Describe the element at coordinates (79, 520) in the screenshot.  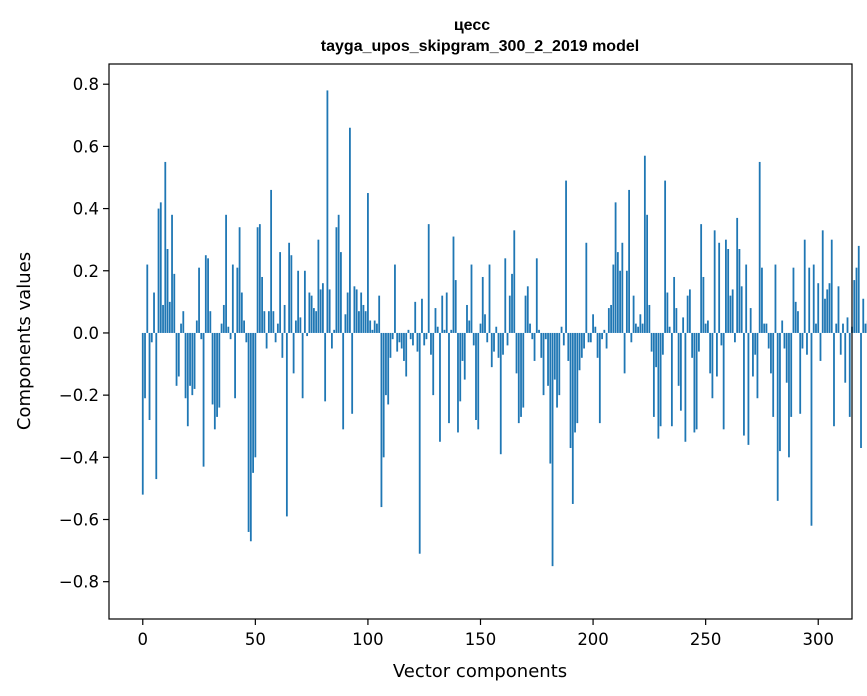
I see `y-tick-label: −0.6` at that location.